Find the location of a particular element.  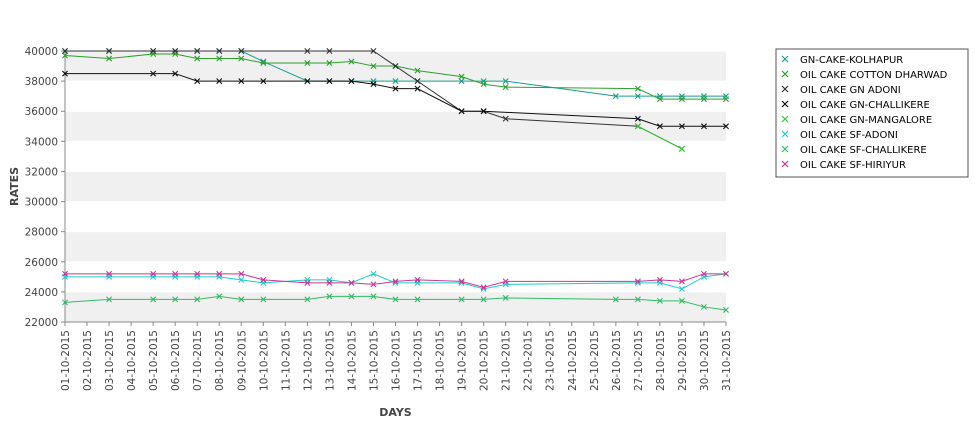

x-tick-label: 16-10-2015 is located at coordinates (397, 360).